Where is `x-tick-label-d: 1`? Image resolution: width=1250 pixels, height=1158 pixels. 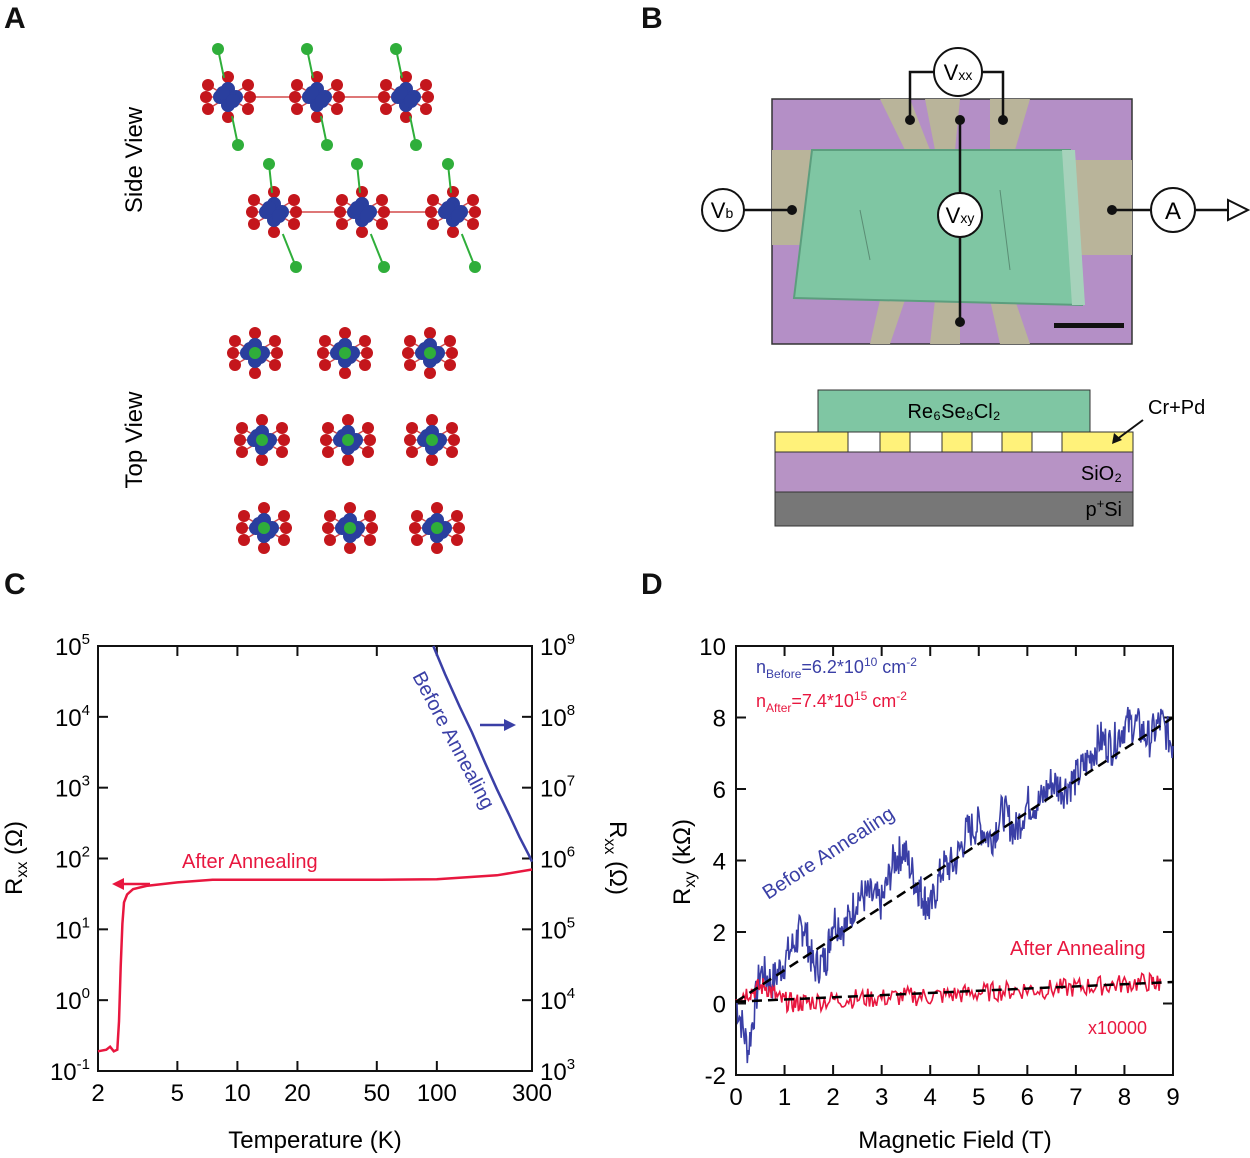
x-tick-label-d: 1 is located at coordinates (784, 1097).